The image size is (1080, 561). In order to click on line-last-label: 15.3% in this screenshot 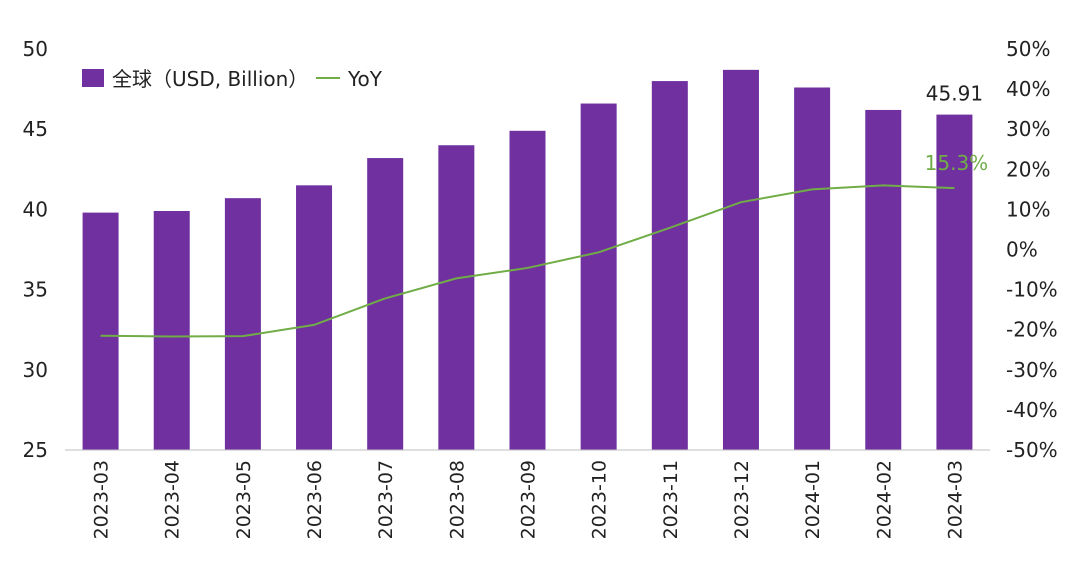, I will do `click(957, 163)`.